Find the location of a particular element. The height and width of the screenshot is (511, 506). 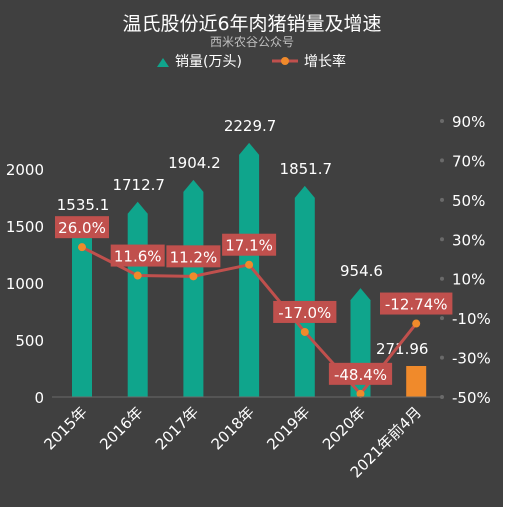

y-axis-right: -50% -30% -10% 10% 30% 50% 70% 90% is located at coordinates (465, 260).